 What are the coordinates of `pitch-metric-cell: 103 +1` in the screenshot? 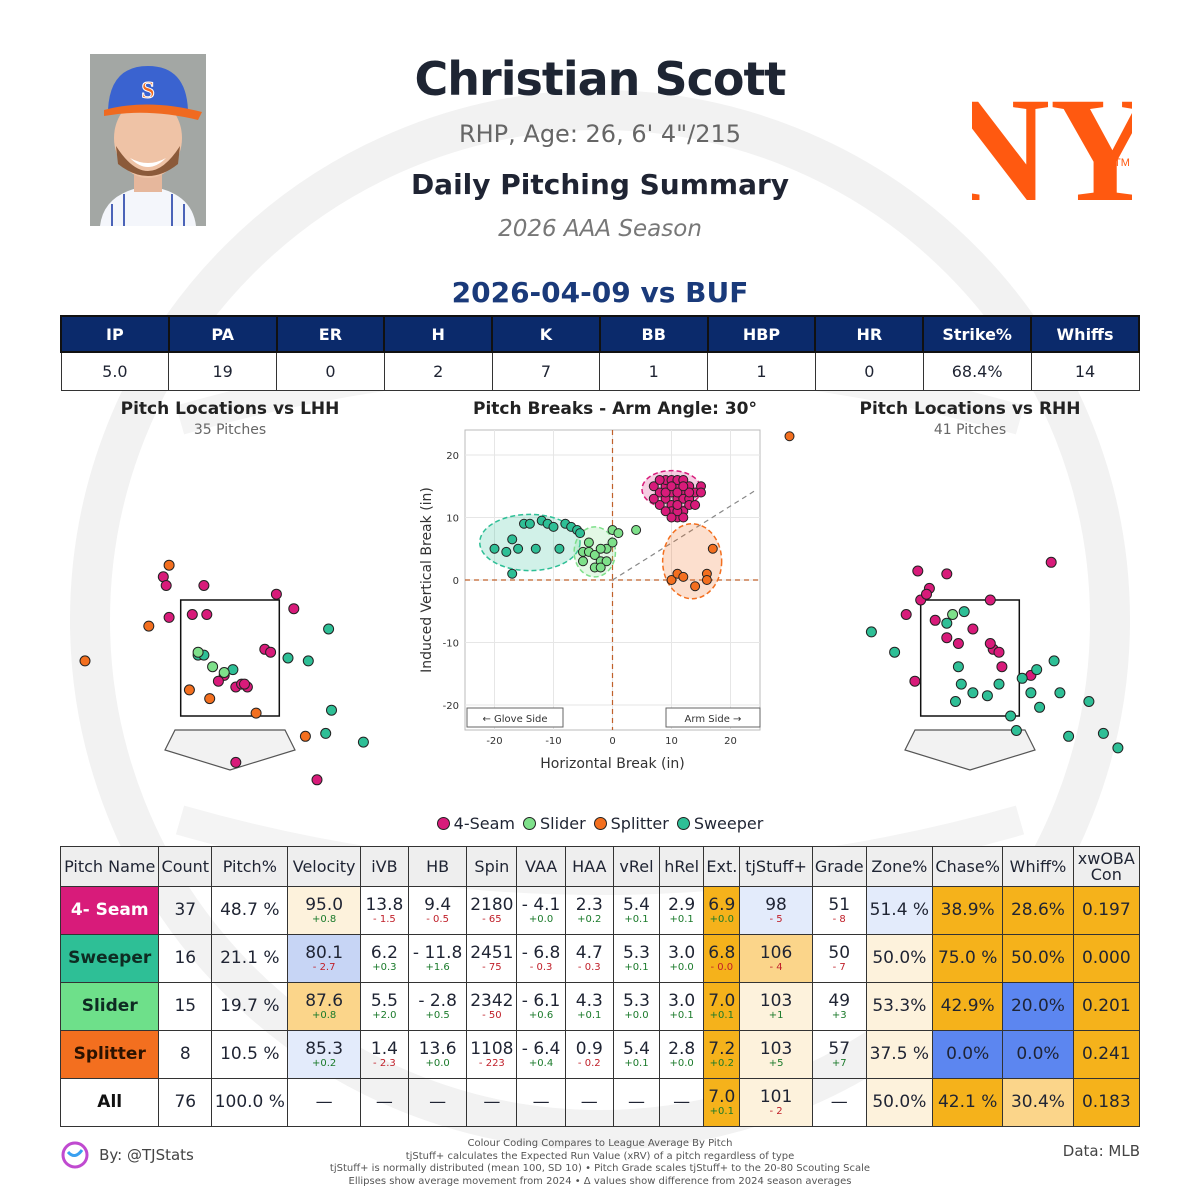 It's located at (776, 1006).